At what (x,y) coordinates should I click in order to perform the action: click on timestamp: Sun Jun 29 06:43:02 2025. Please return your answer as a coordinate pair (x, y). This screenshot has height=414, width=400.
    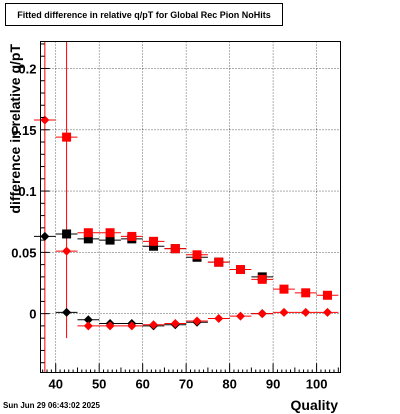
    Looking at the image, I should click on (51, 405).